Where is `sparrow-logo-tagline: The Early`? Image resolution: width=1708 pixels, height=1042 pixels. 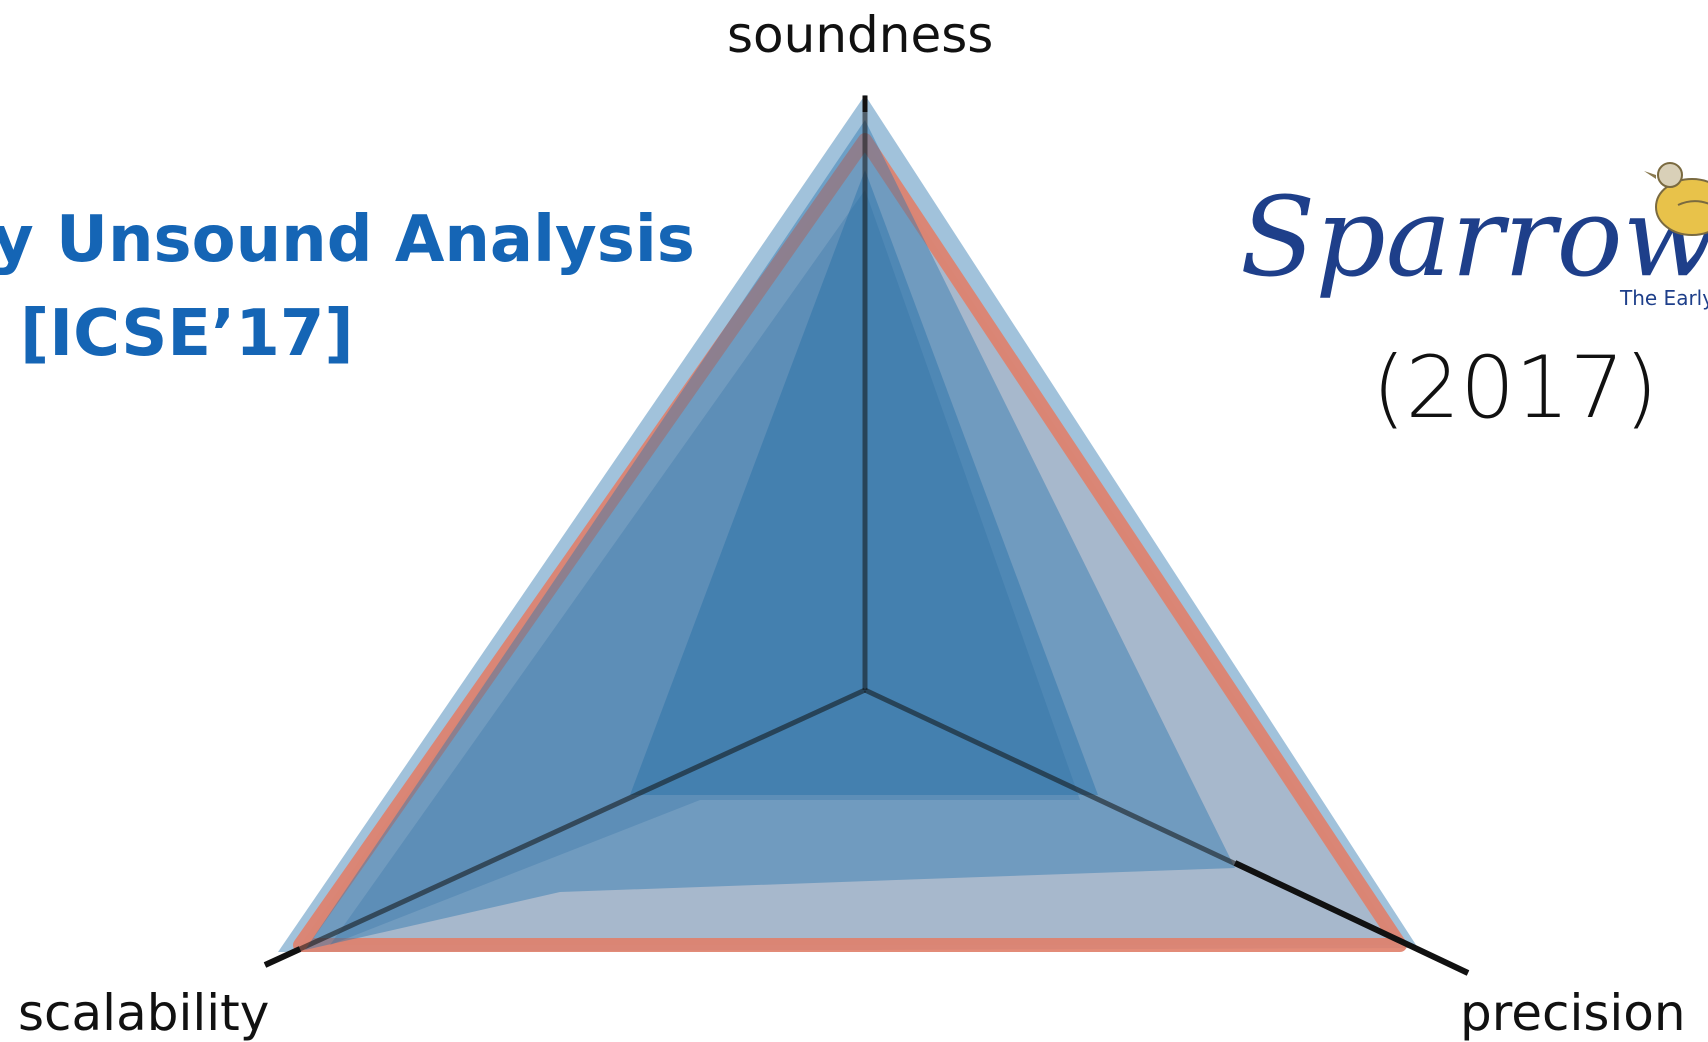 sparrow-logo-tagline: The Early is located at coordinates (1663, 298).